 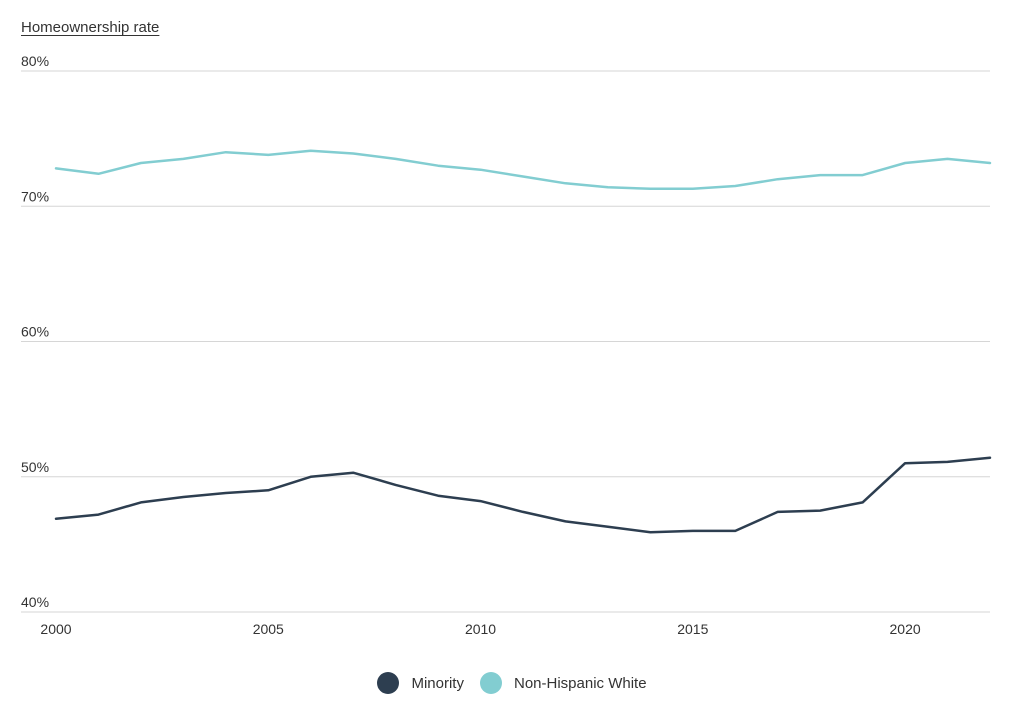 I want to click on legend-item-minority: Minority, so click(x=420, y=683).